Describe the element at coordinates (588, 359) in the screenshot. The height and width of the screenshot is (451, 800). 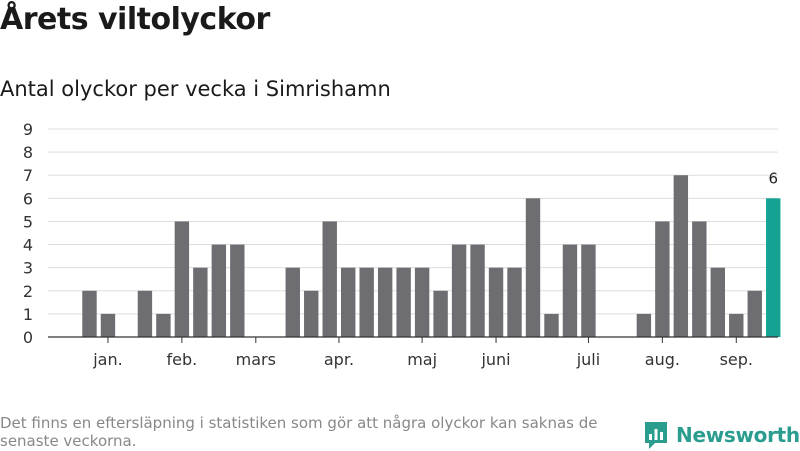
I see `x-tick-label: juli` at that location.